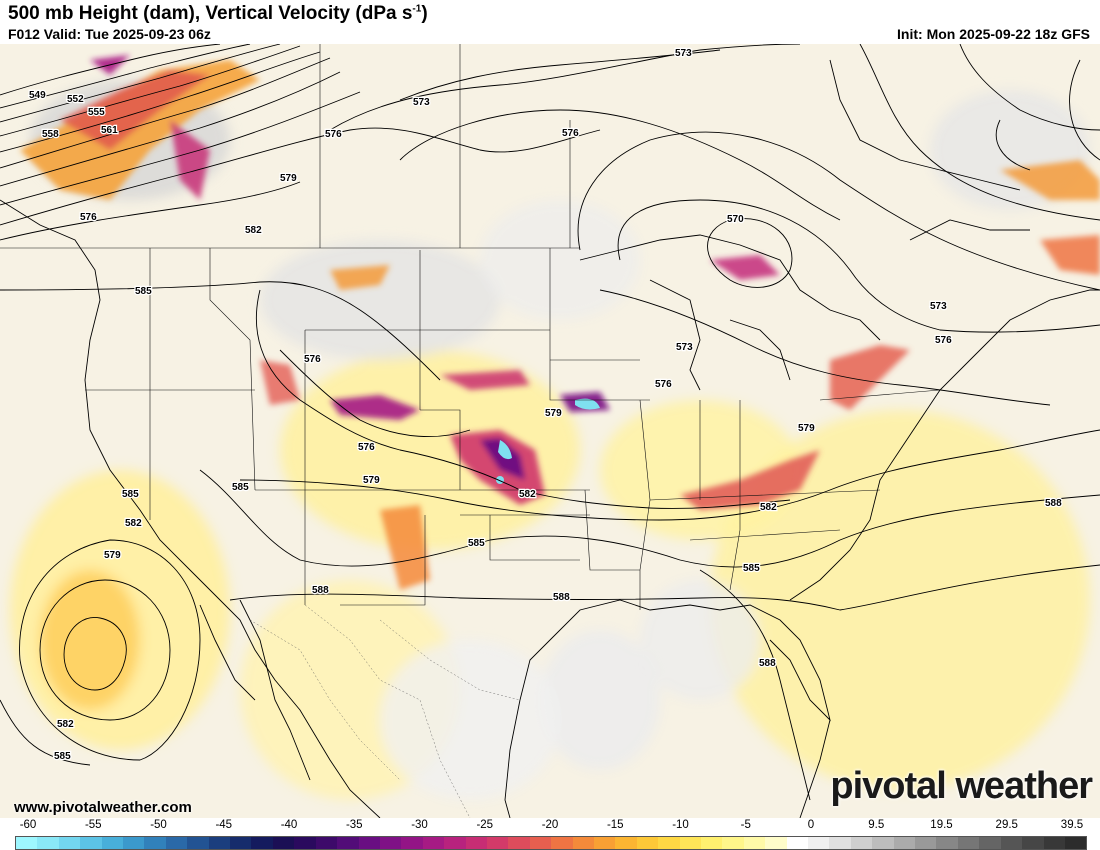  I want to click on mexico-states, so click(385, 711).